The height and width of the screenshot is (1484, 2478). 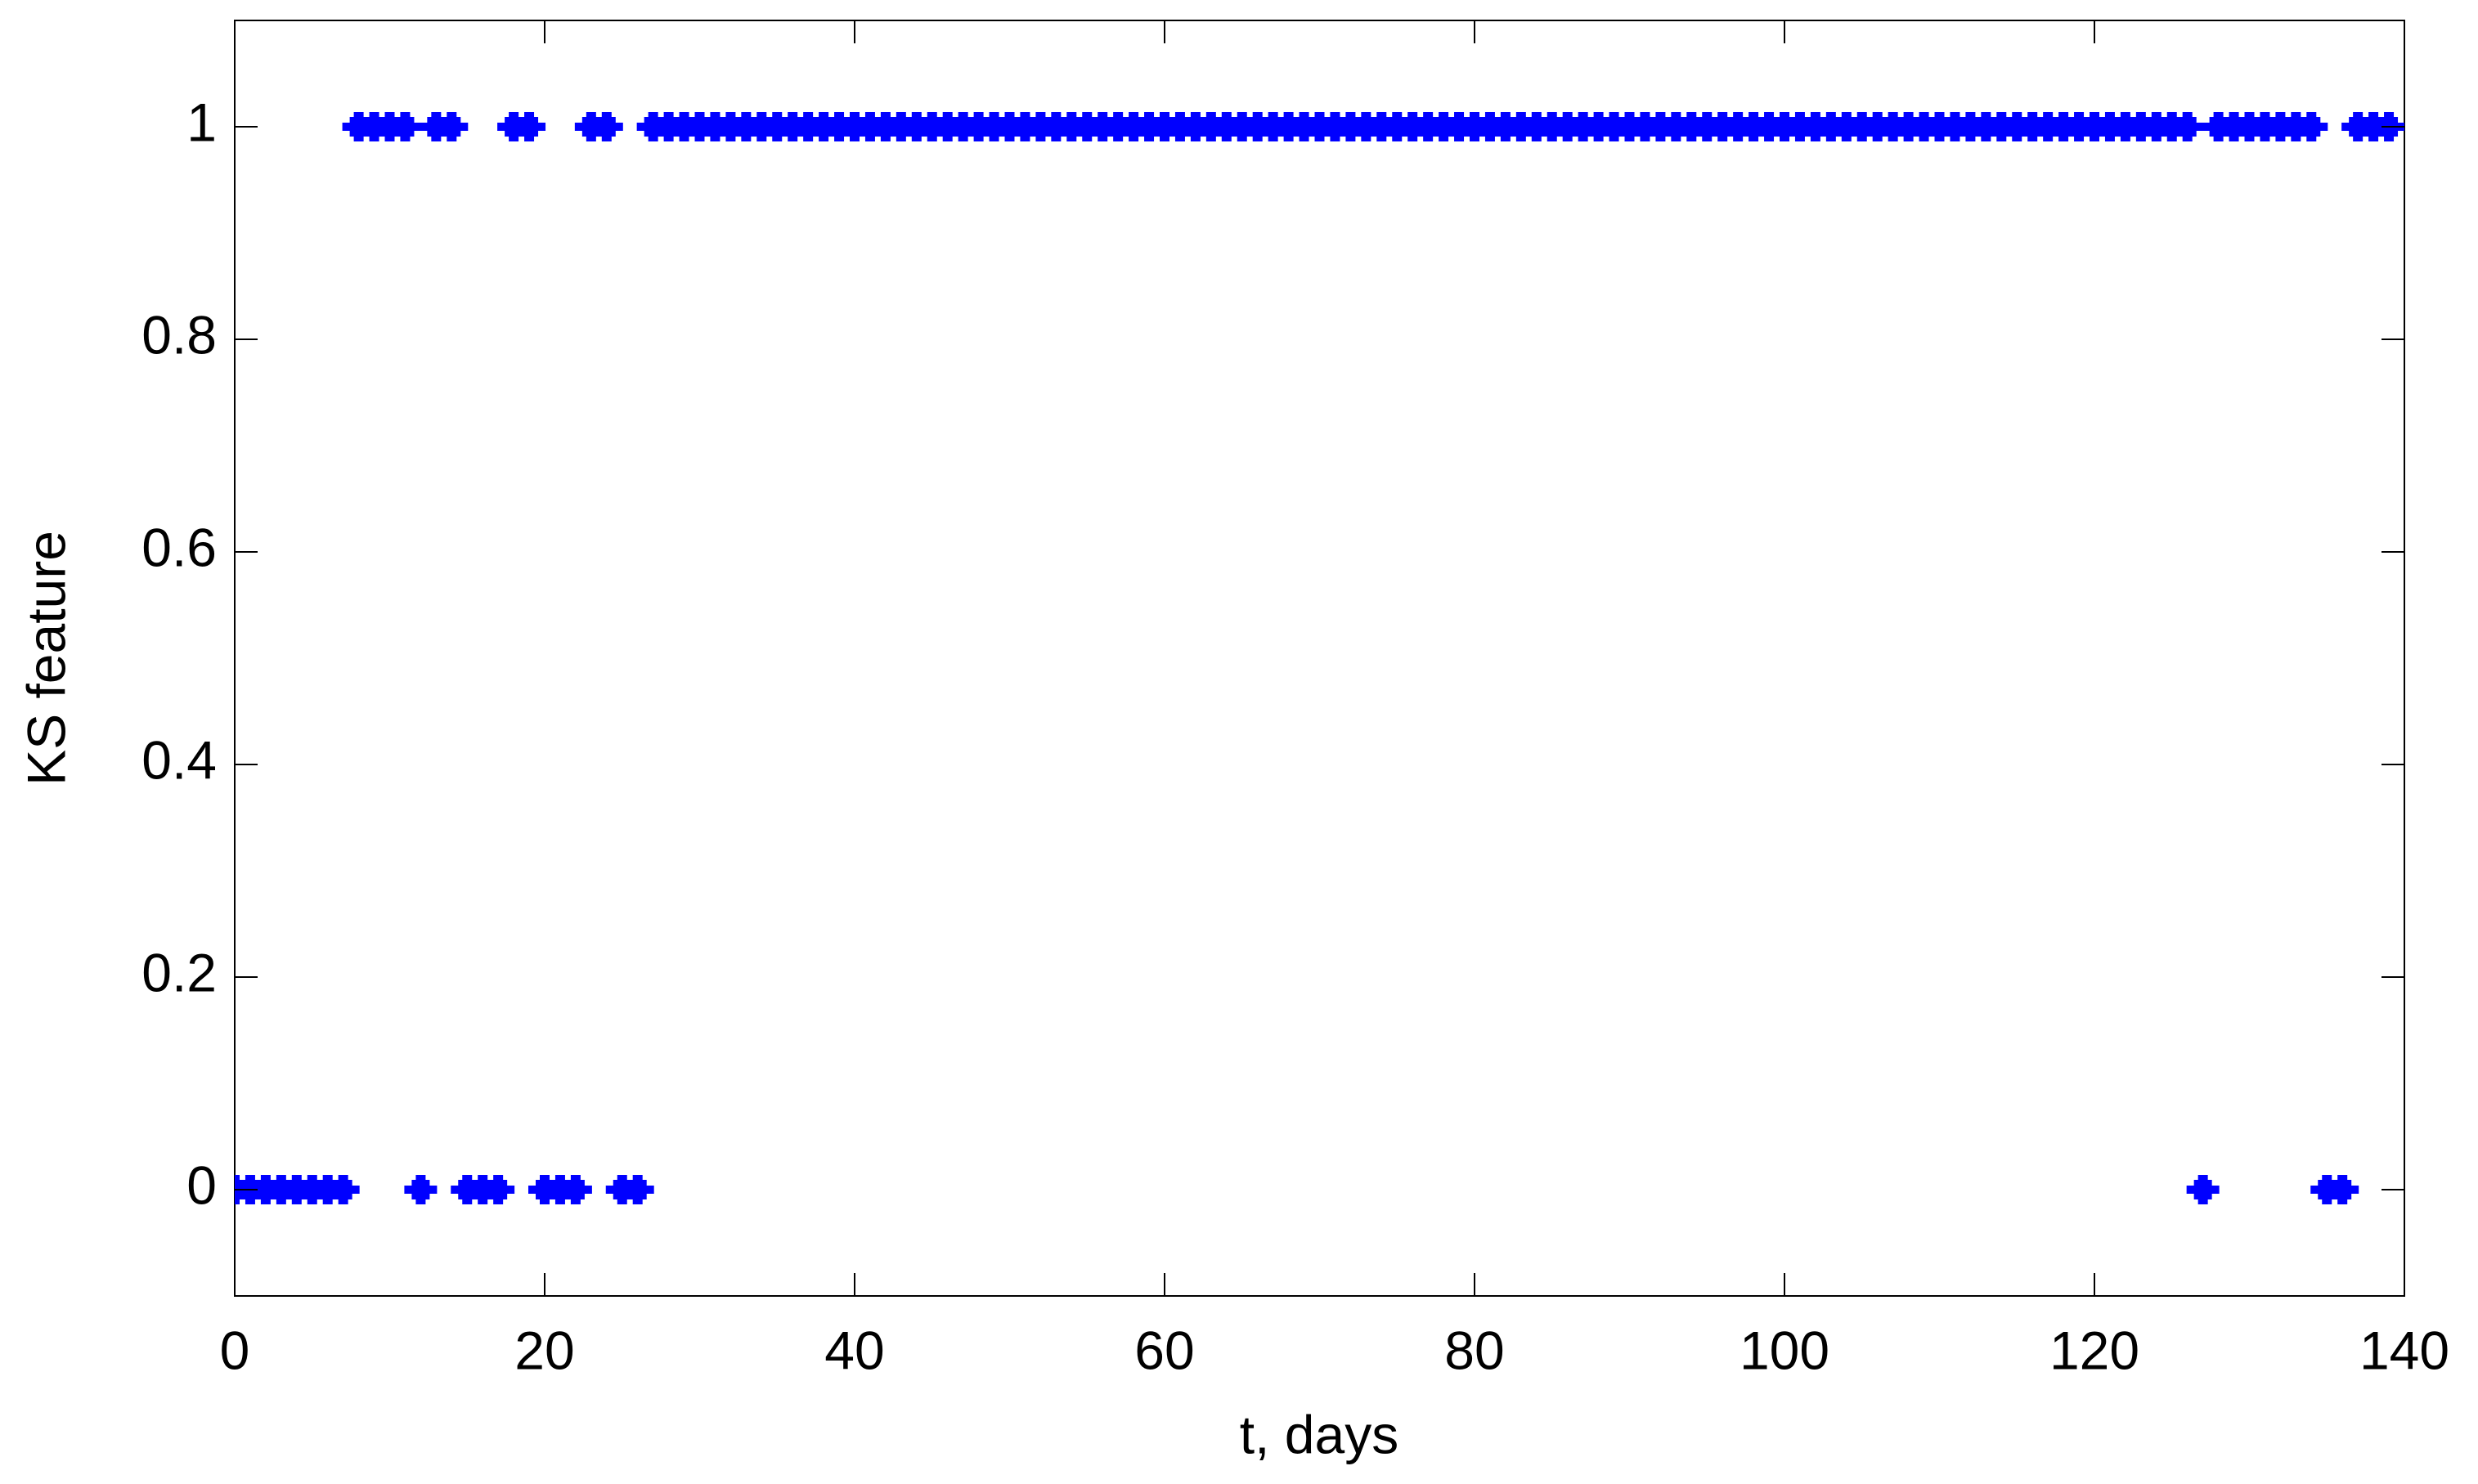 What do you see at coordinates (179, 759) in the screenshot?
I see `y-tick-label: 0.4` at bounding box center [179, 759].